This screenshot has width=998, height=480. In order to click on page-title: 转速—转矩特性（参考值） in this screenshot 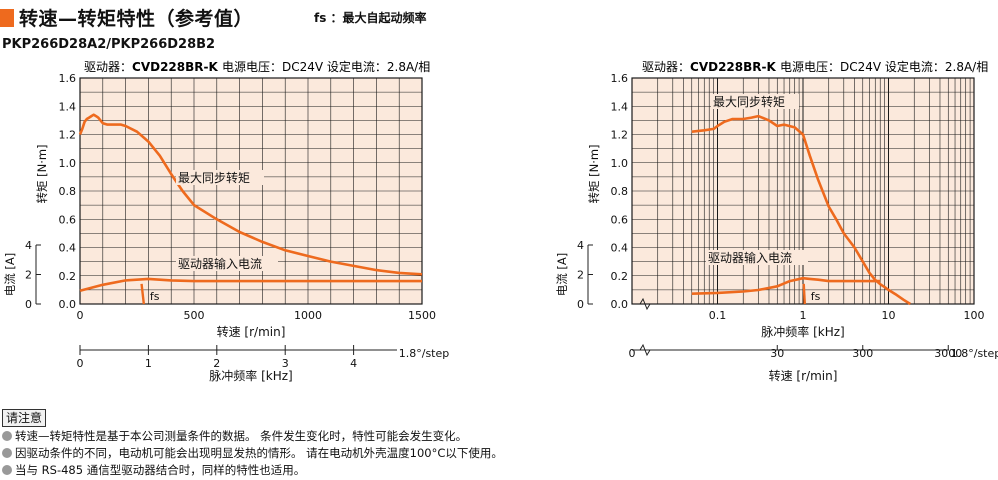, I will do `click(136, 19)`.